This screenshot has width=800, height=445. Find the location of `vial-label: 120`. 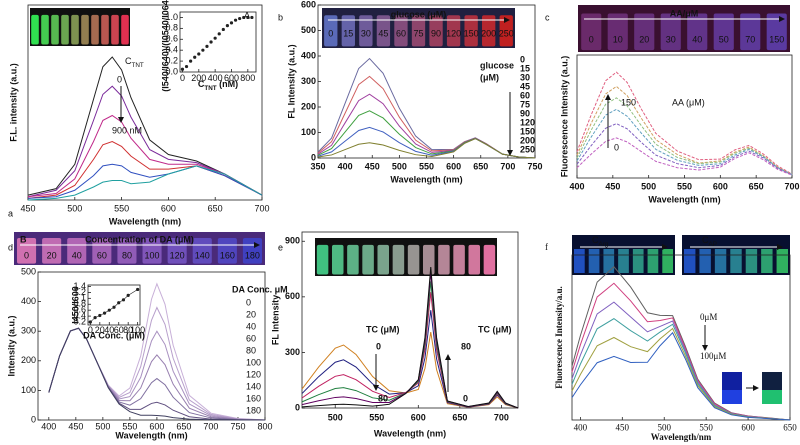

vial-label: 120 is located at coordinates (177, 255).